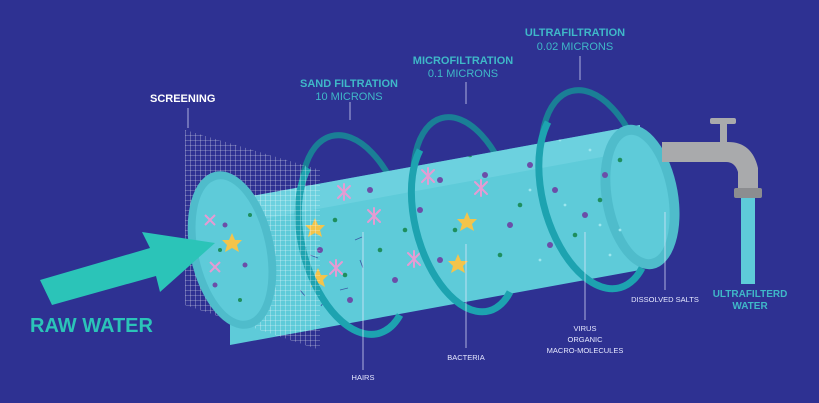 Image resolution: width=819 pixels, height=403 pixels. Describe the element at coordinates (182, 99) in the screenshot. I see `stage-title-screening: SCREENING` at that location.